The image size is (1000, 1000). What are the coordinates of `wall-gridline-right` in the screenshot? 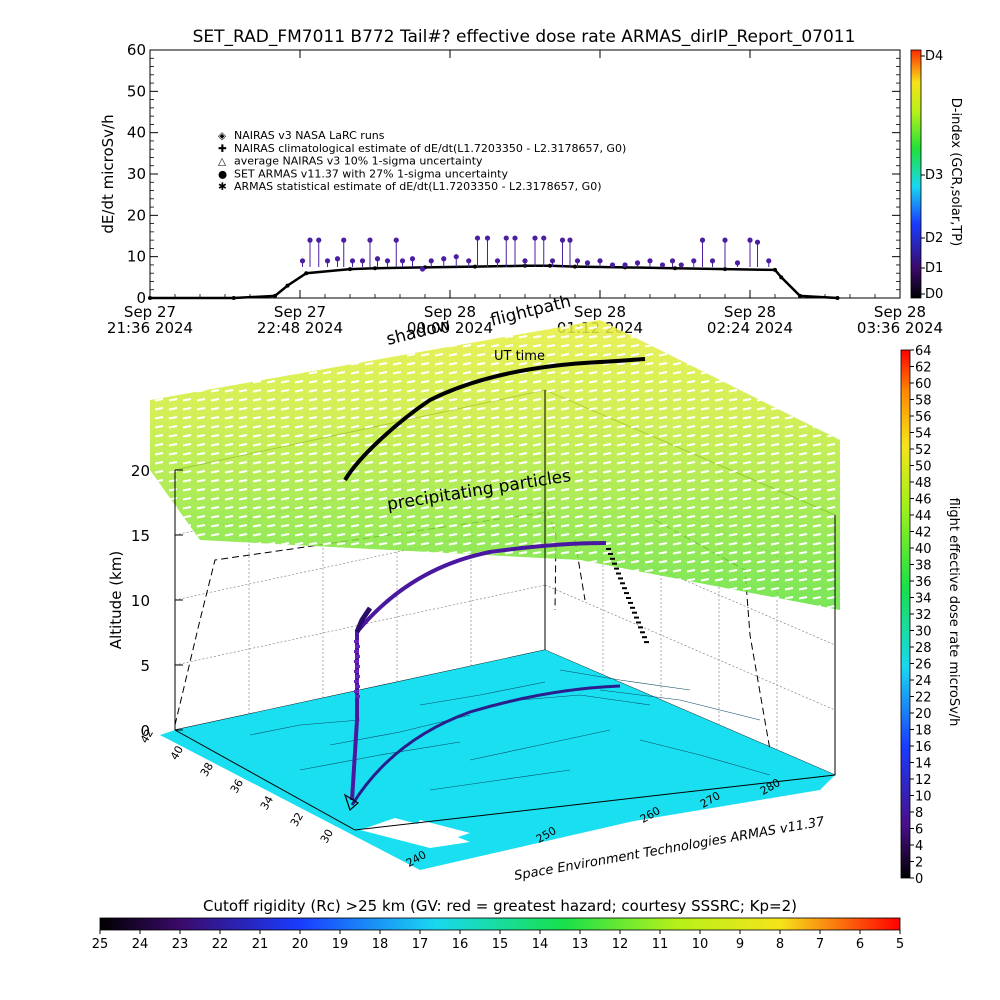 It's located at (690, 647).